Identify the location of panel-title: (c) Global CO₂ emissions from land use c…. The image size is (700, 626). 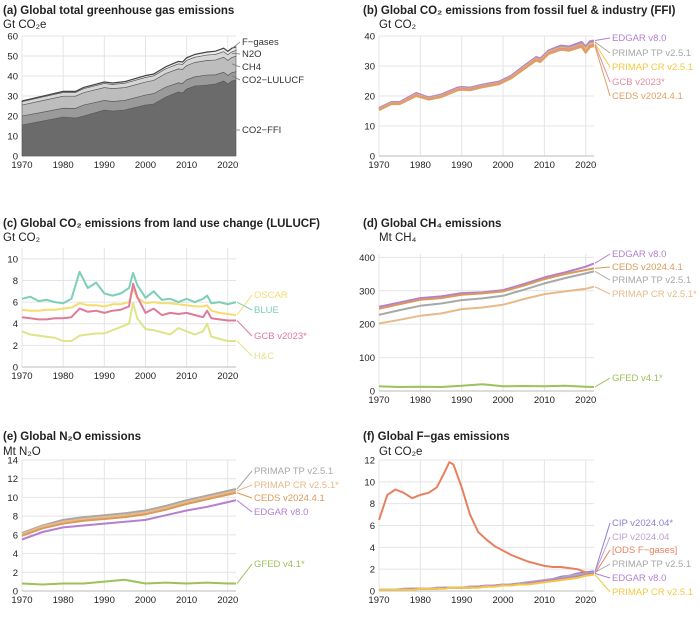
(161, 224).